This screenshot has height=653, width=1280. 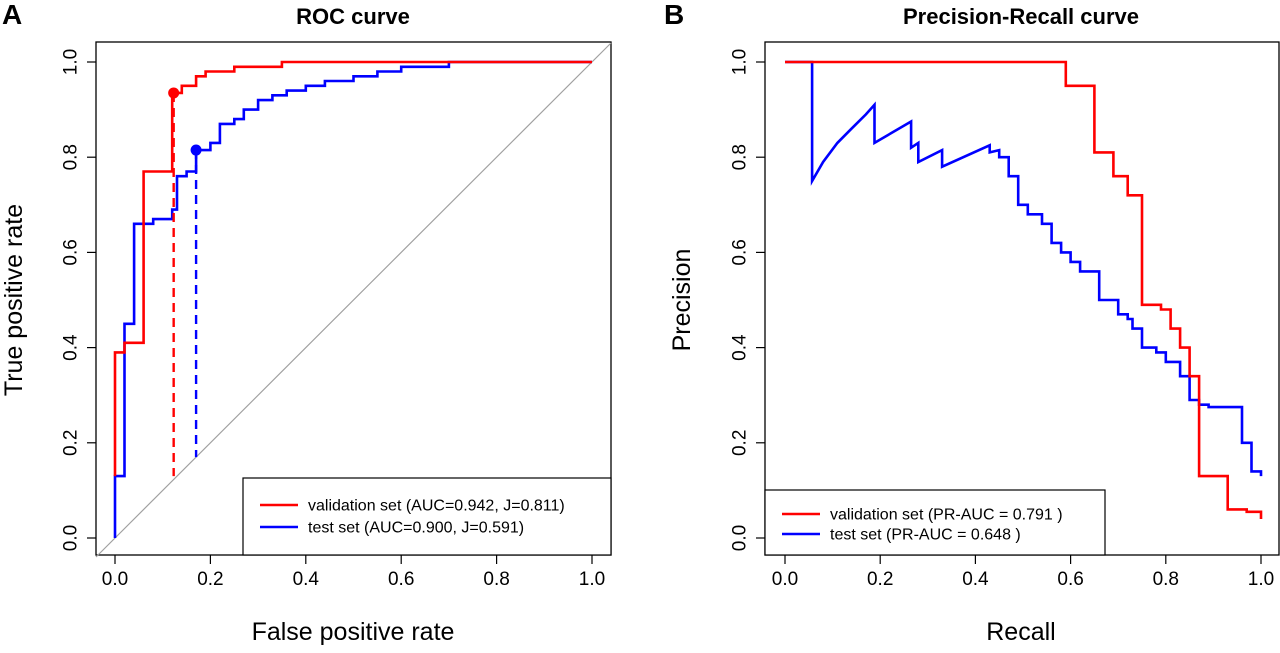 I want to click on pr-legend-box, so click(x=935, y=522).